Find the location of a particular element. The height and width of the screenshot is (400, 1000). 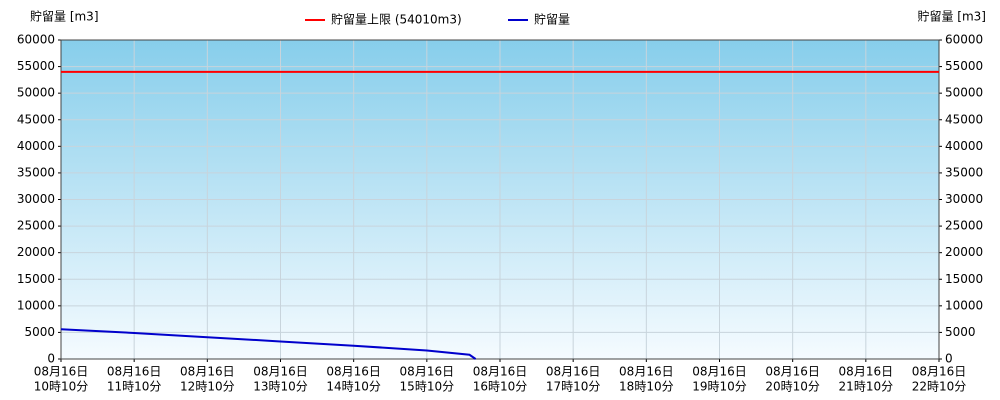

x-tick-label: 11時10分 is located at coordinates (134, 387).